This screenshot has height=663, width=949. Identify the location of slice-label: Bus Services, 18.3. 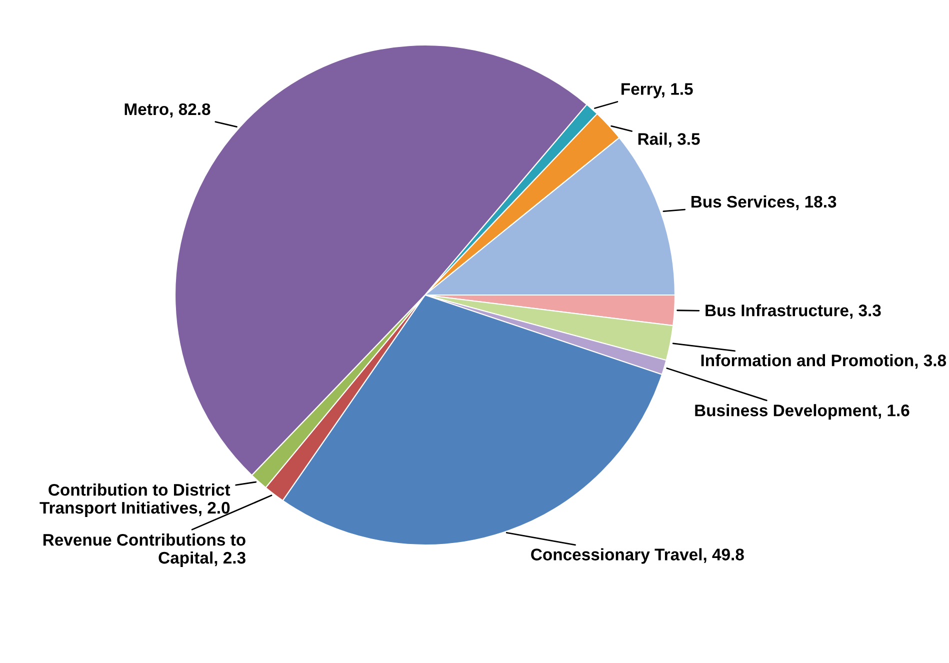
(763, 202).